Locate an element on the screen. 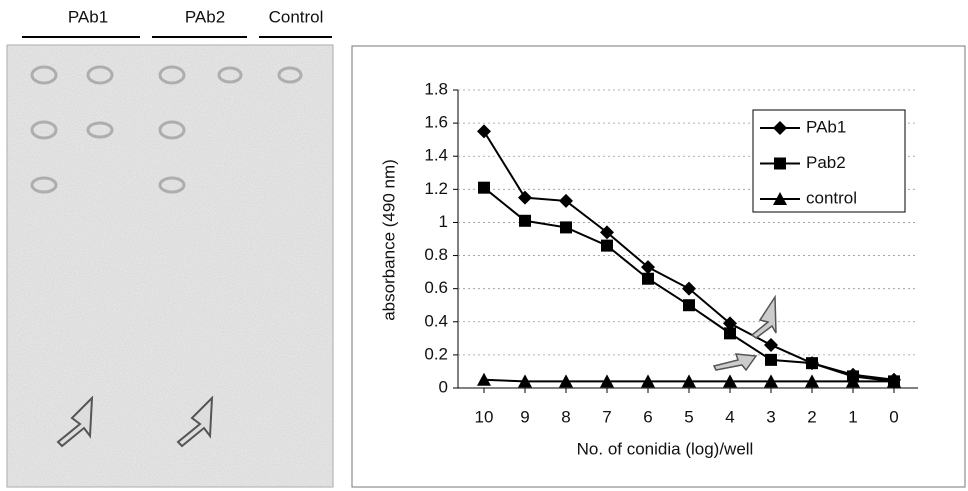 The image size is (968, 491). annotation-arrows is located at coordinates (744, 333).